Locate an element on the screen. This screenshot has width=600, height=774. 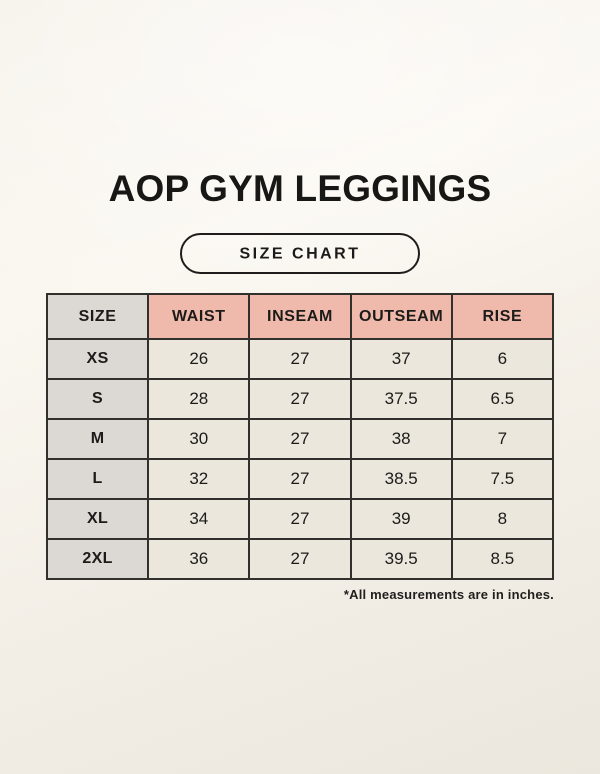
measurement-cell: 8.5 is located at coordinates (502, 559).